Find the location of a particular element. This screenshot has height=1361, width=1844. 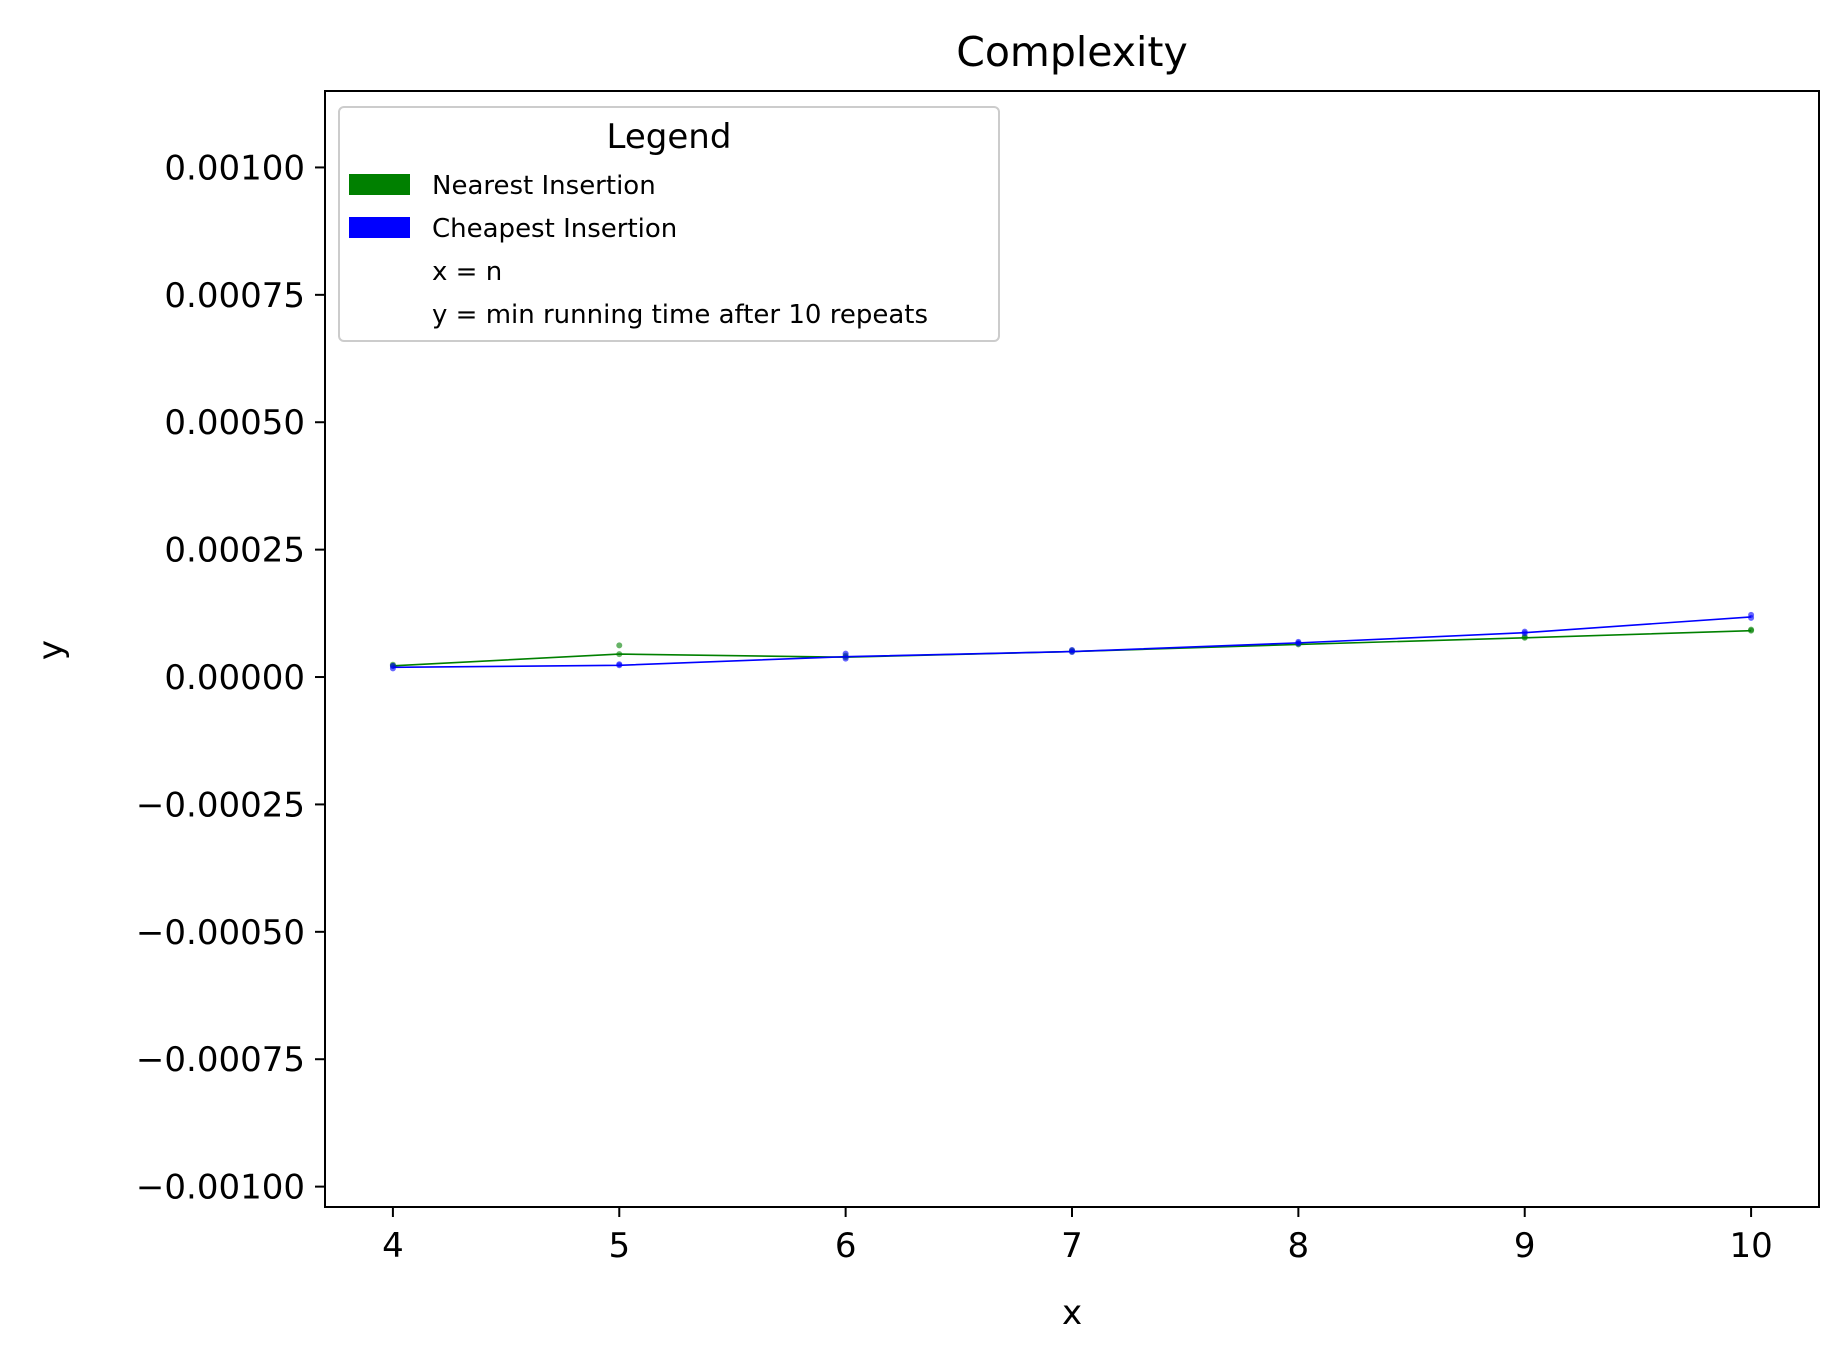

legend-box is located at coordinates (669, 224).